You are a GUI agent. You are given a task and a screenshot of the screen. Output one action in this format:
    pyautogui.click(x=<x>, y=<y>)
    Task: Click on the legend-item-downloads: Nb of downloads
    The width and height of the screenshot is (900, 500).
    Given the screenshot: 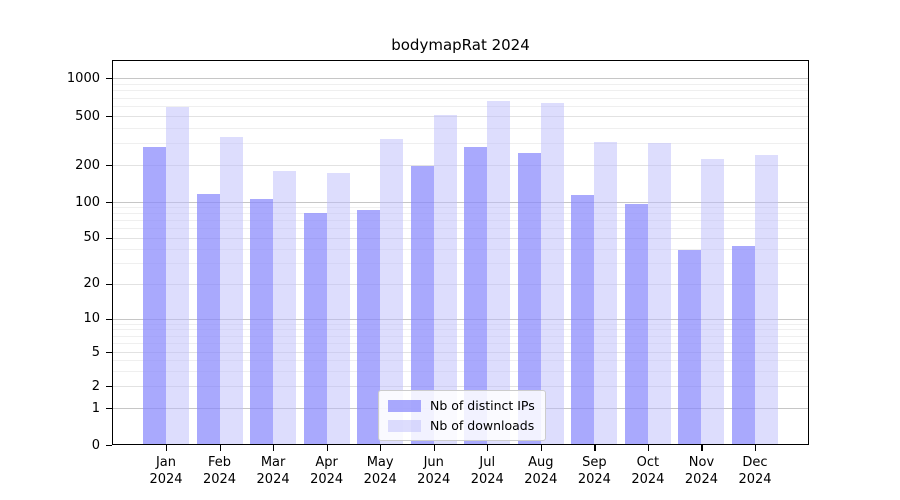 What is the action you would take?
    pyautogui.click(x=461, y=425)
    